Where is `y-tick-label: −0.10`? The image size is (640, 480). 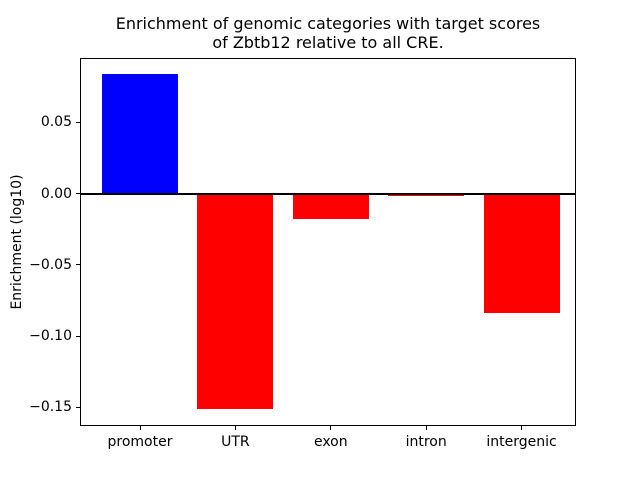 y-tick-label: −0.10 is located at coordinates (50, 336).